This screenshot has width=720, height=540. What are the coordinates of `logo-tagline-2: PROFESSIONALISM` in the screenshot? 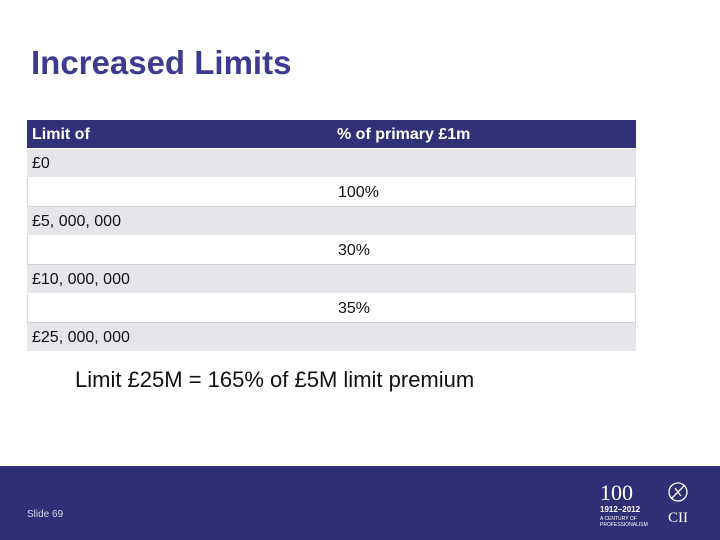 It's located at (624, 525).